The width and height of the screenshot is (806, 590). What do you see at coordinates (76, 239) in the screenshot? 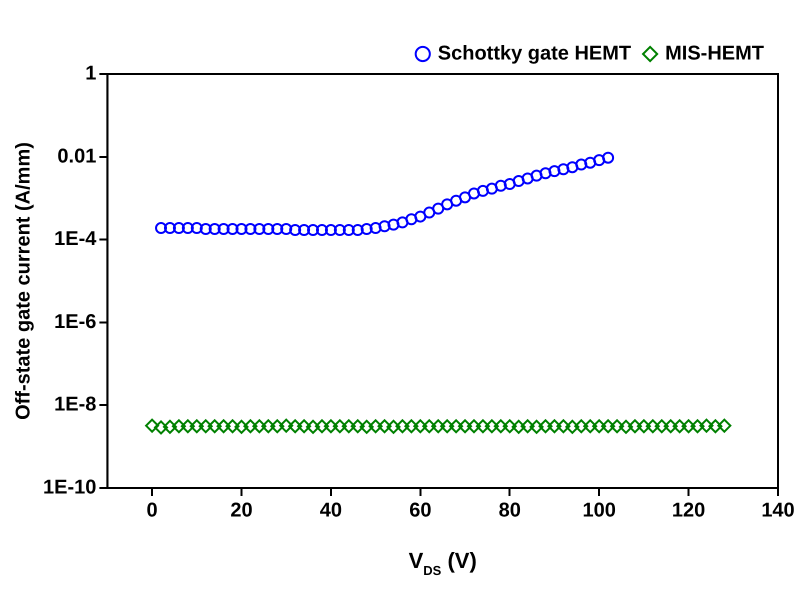
I see `y-tick-label: 1E-4` at bounding box center [76, 239].